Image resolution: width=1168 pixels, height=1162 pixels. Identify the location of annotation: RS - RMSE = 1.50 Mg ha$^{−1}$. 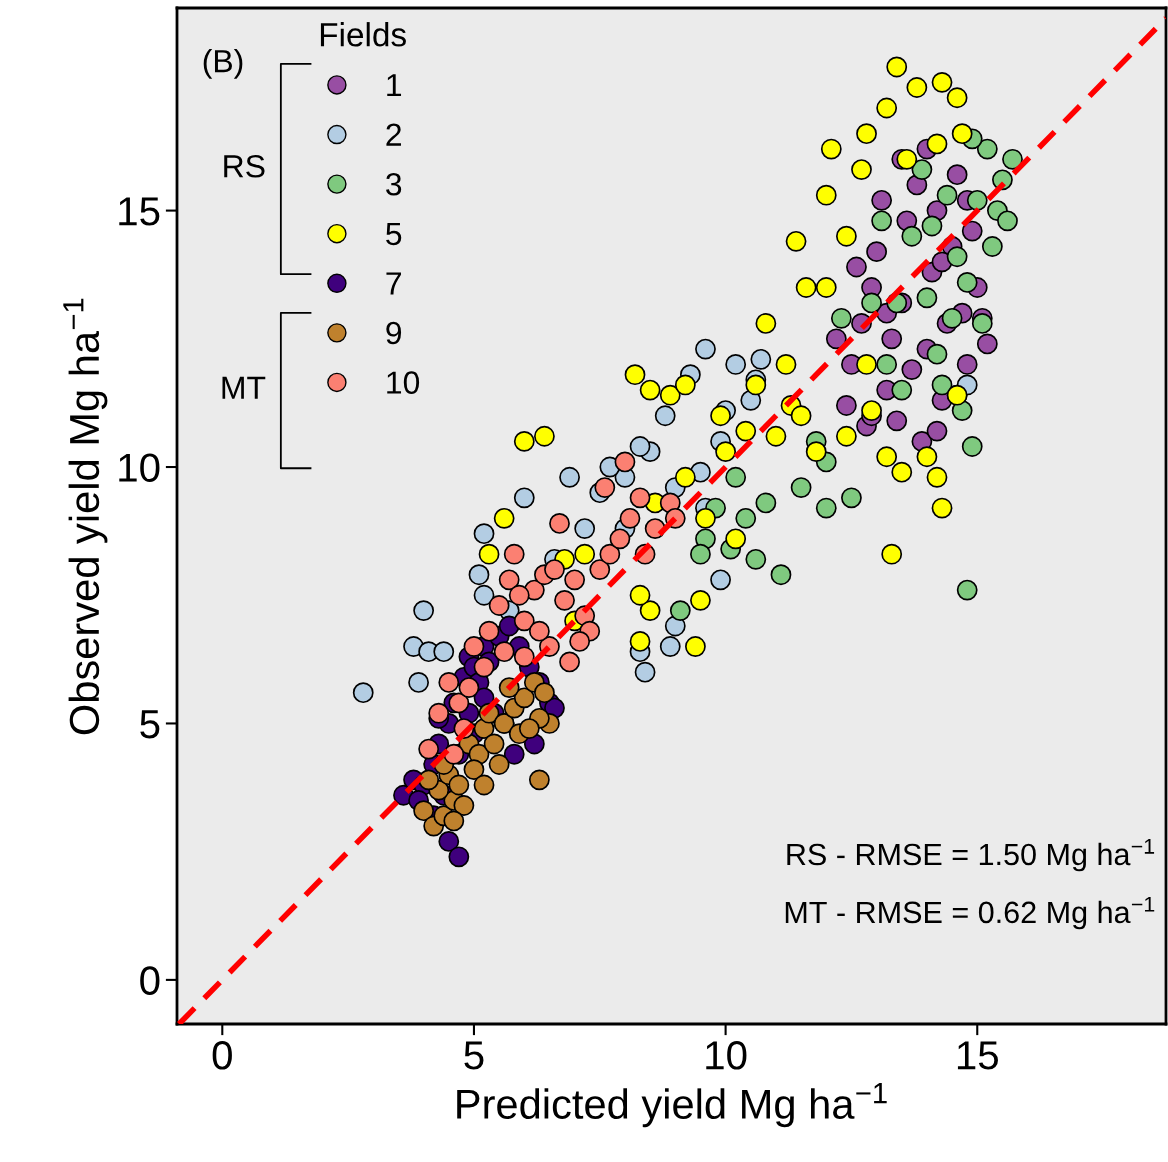
(971, 855).